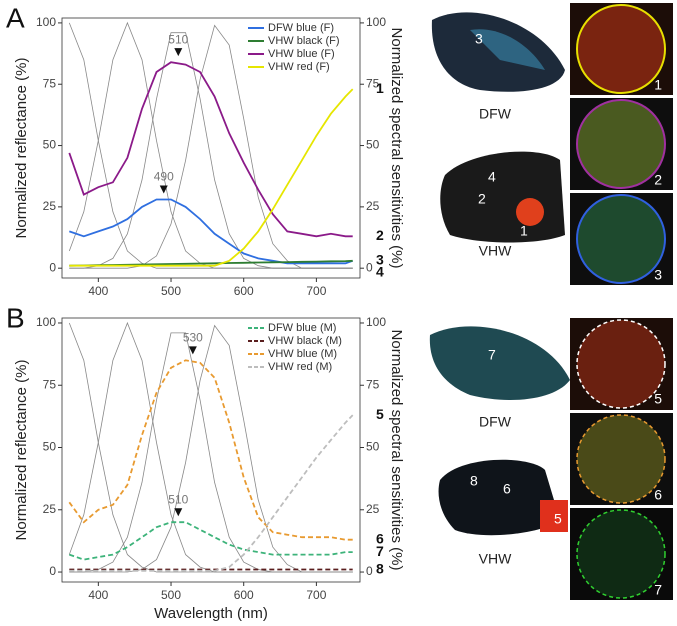 The height and width of the screenshot is (626, 677). What do you see at coordinates (299, 67) in the screenshot?
I see `legend-label: VHW red (F)` at bounding box center [299, 67].